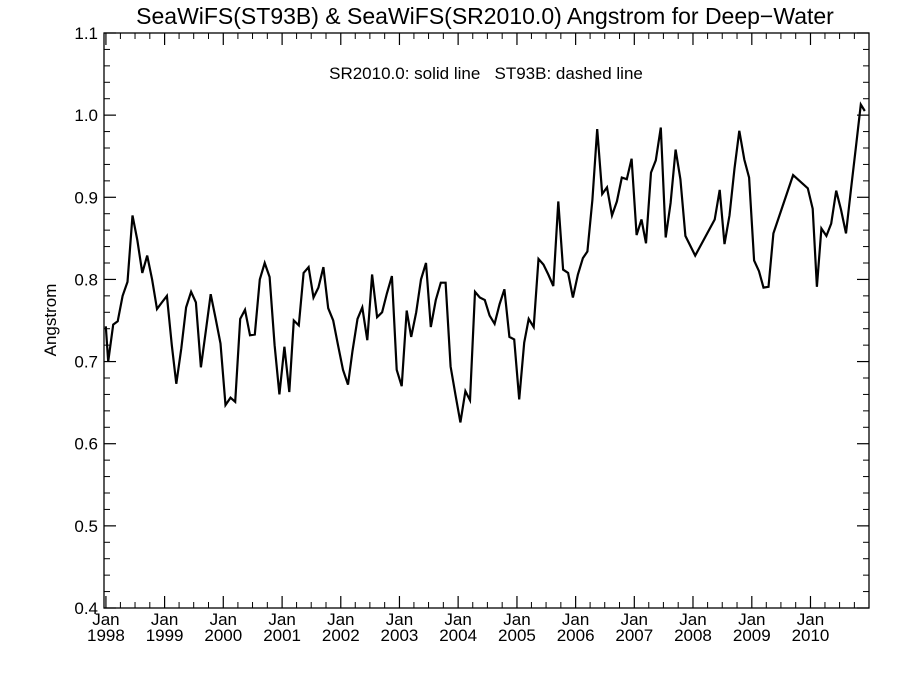 The image size is (900, 675). What do you see at coordinates (50, 320) in the screenshot?
I see `y-axis-label: Angstrom` at bounding box center [50, 320].